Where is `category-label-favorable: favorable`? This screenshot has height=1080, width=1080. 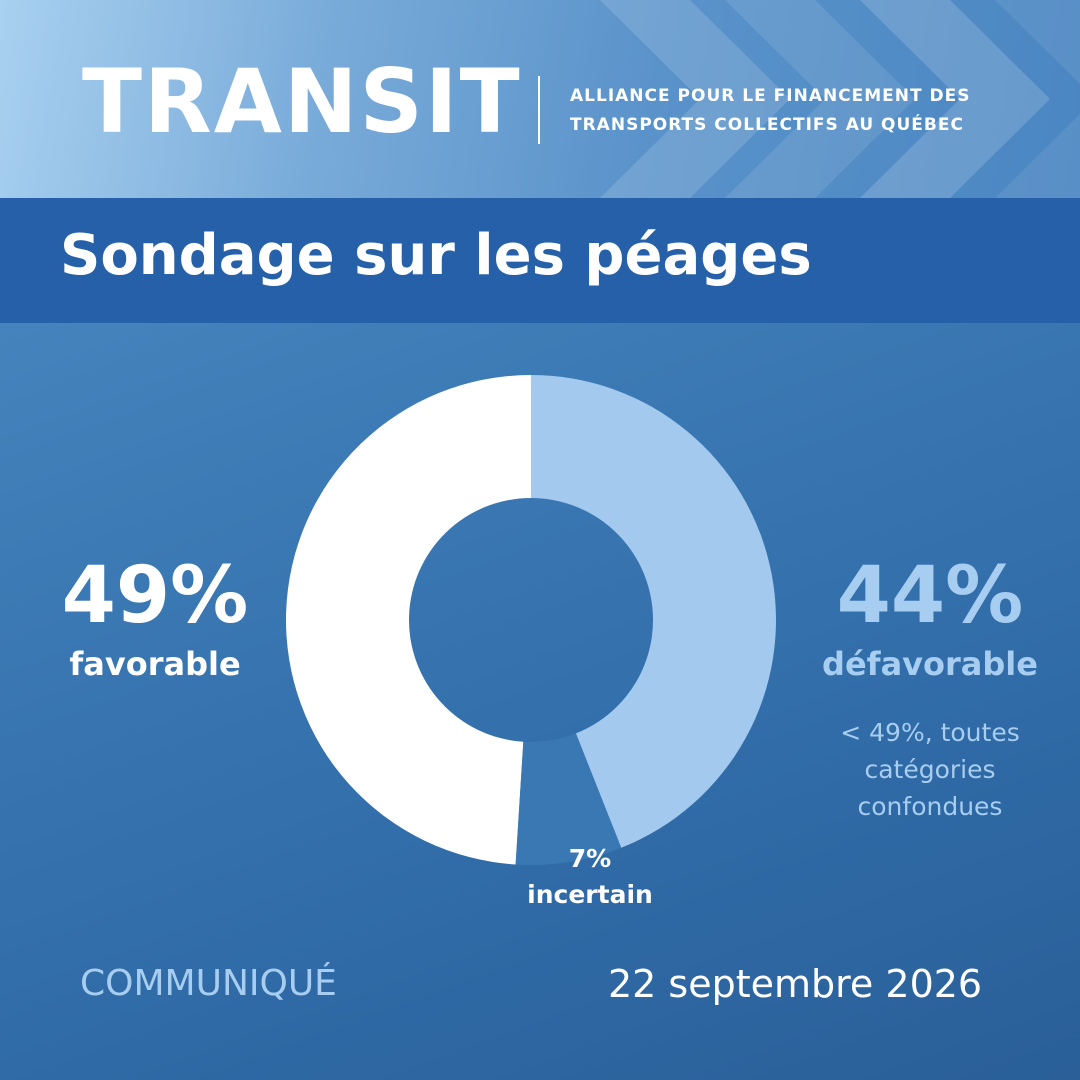
category-label-favorable: favorable is located at coordinates (155, 664).